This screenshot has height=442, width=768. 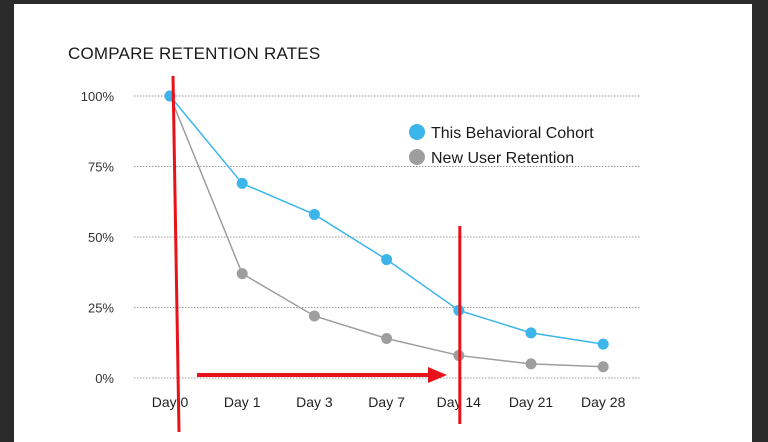 I want to click on x-tick-label: Day 3, so click(x=314, y=402).